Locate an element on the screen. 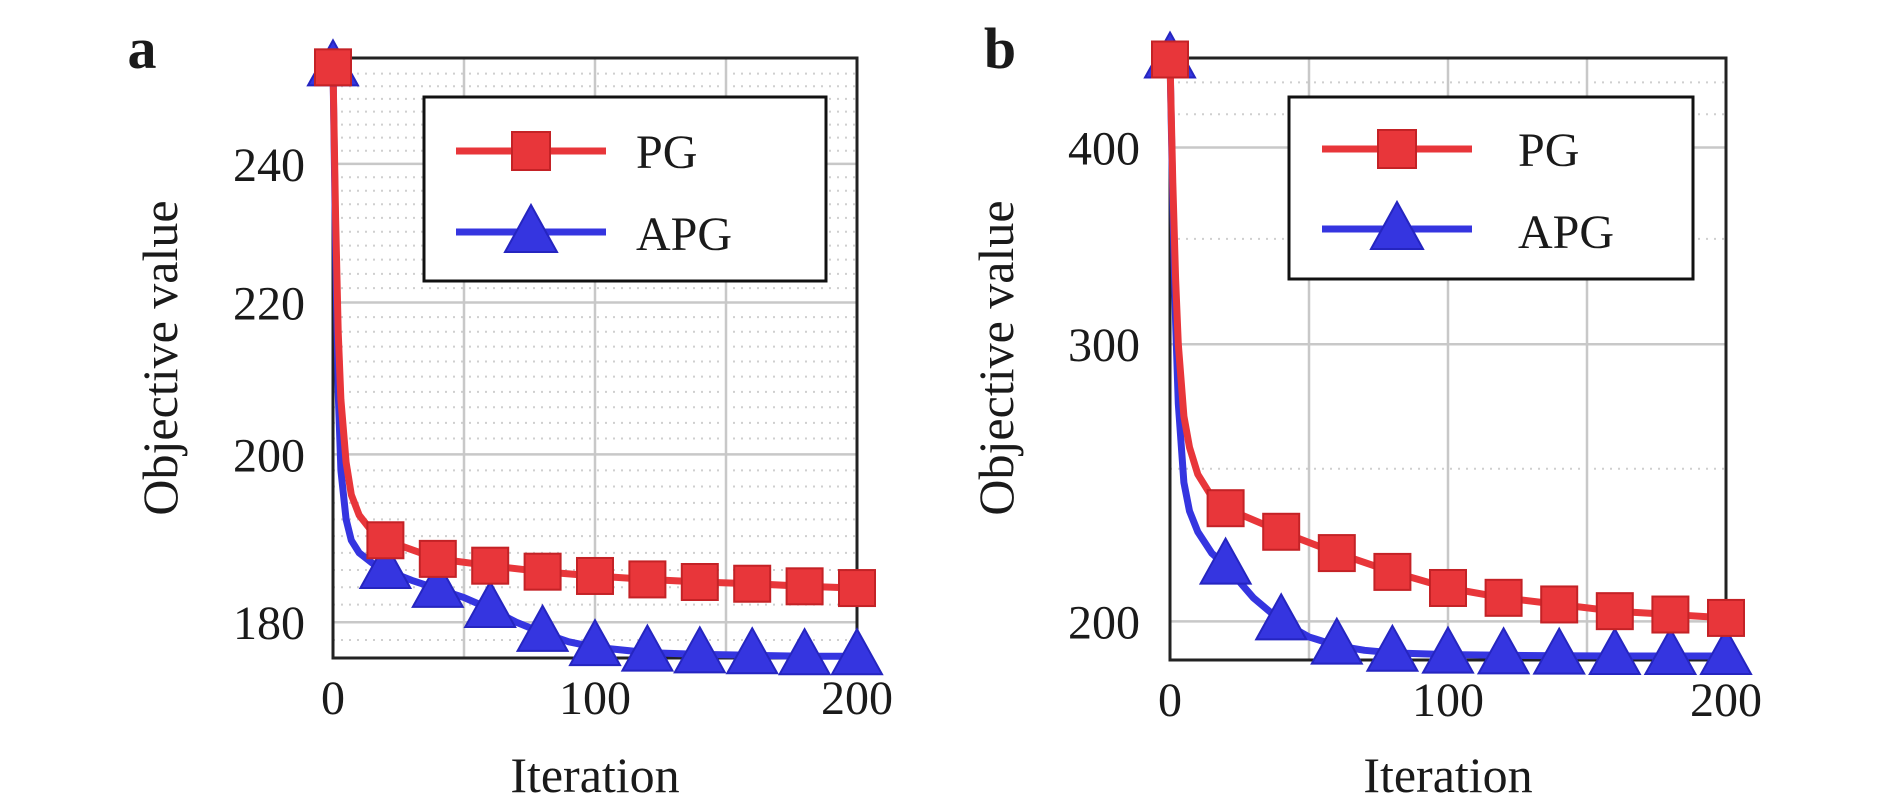  y-tick-label: 300 is located at coordinates (1104, 345).